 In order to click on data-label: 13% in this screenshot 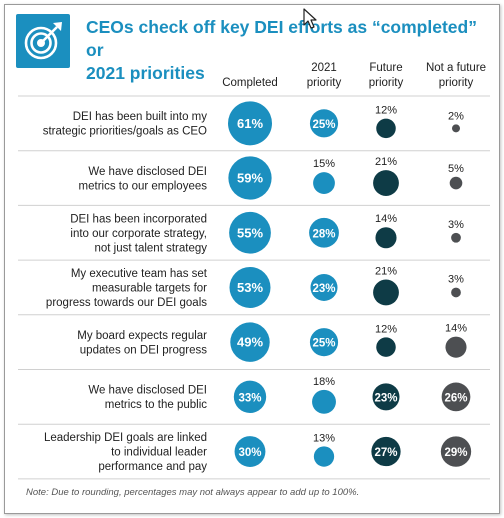, I will do `click(324, 438)`.